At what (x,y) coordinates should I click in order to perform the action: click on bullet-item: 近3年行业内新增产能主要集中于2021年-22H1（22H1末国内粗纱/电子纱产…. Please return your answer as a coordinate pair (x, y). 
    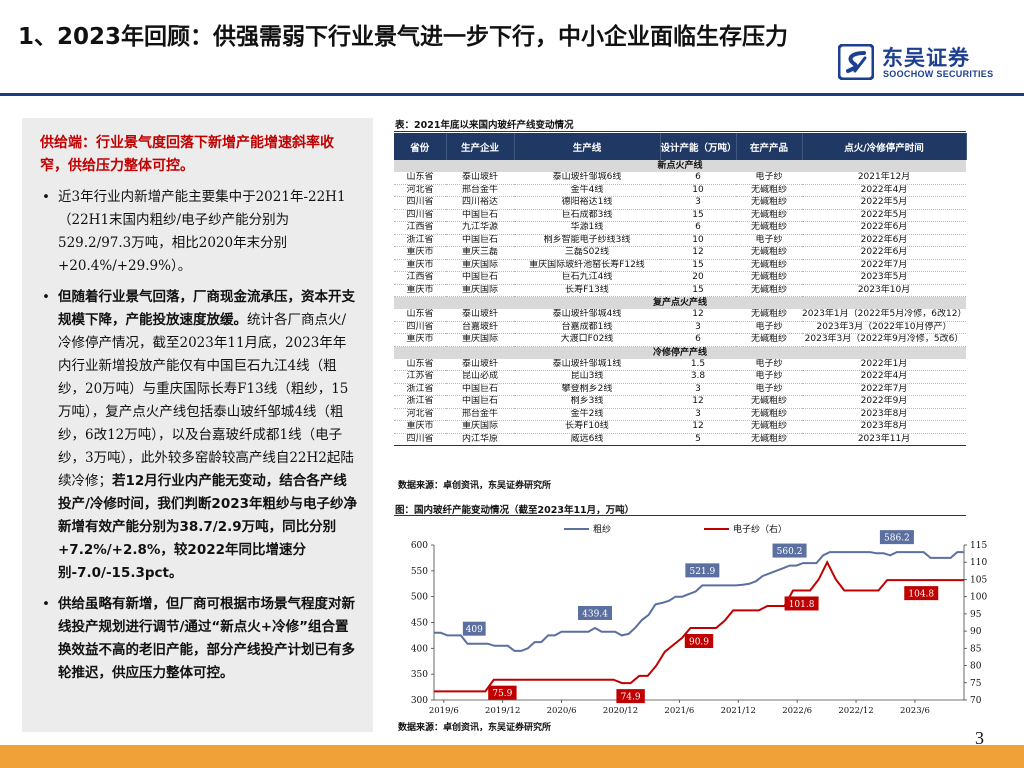
    Looking at the image, I should click on (199, 232).